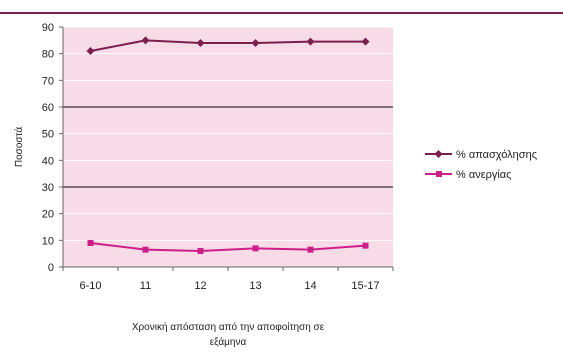  What do you see at coordinates (48, 188) in the screenshot?
I see `y-tick-label-3: 30` at bounding box center [48, 188].